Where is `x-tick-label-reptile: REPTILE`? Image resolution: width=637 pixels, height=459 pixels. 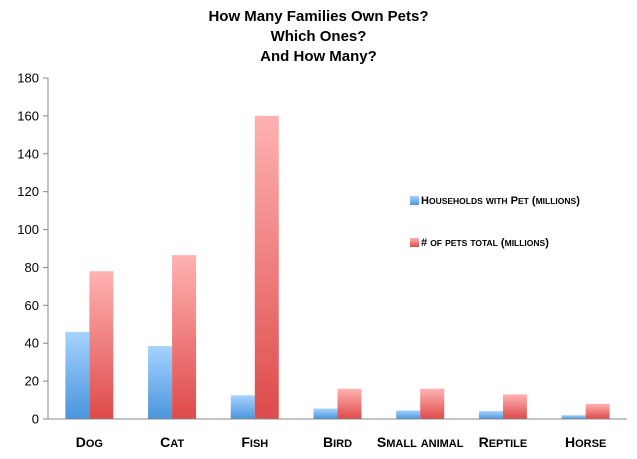
x-tick-label-reptile: REPTILE is located at coordinates (503, 442).